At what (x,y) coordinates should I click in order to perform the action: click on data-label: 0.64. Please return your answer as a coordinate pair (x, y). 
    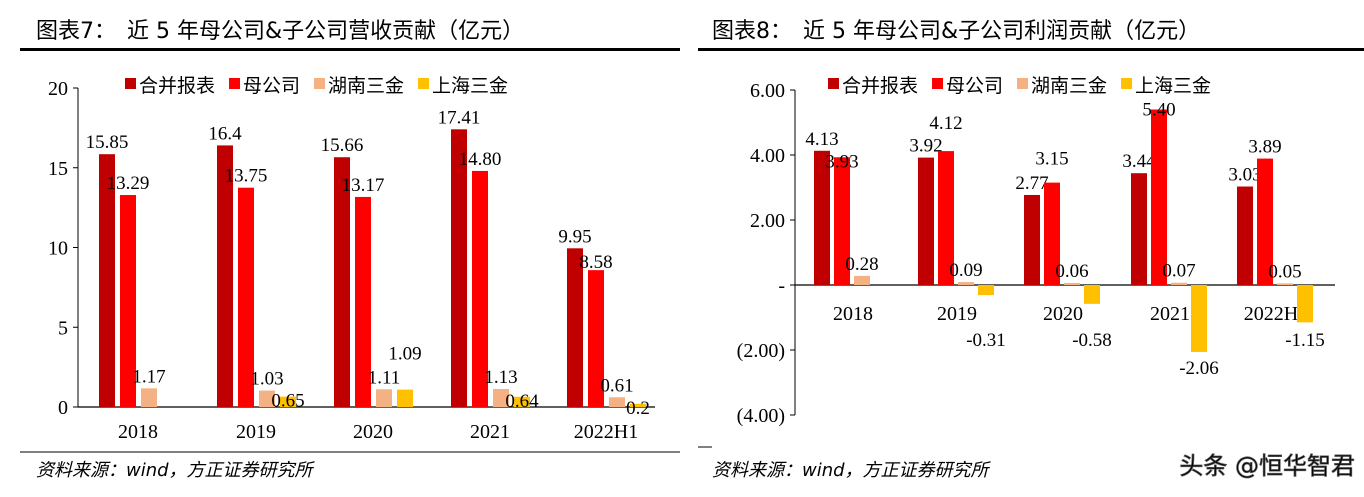
    Looking at the image, I should click on (522, 401).